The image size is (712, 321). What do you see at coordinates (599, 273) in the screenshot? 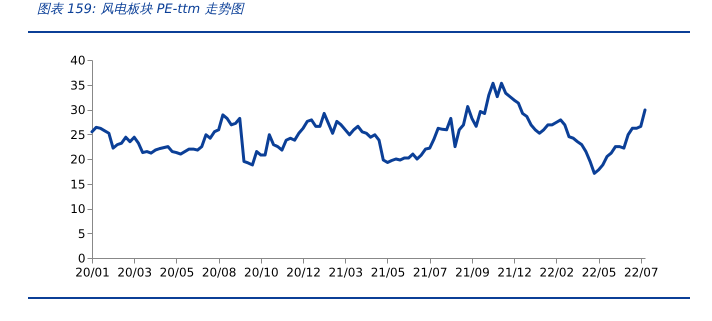
I see `x-tick-label: 22/05` at bounding box center [599, 273].